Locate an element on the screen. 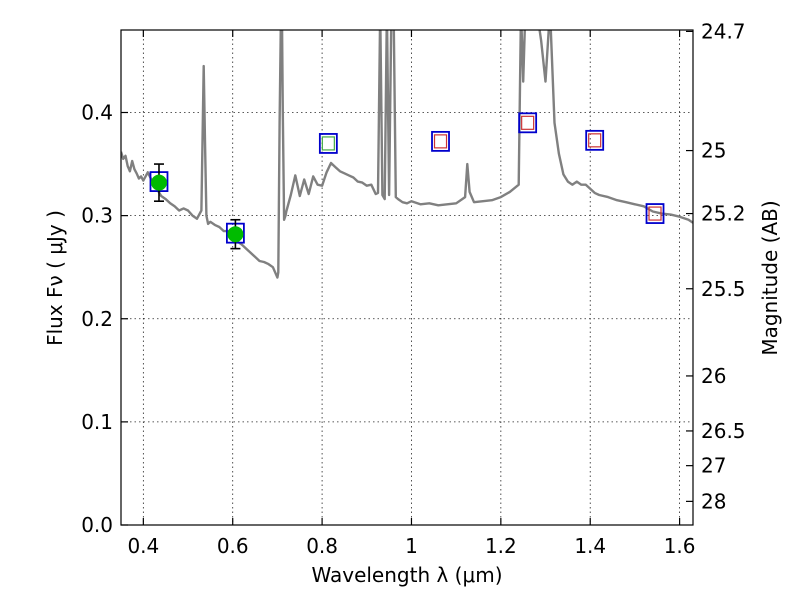  y2-tick-label: 24.7 is located at coordinates (723, 31).